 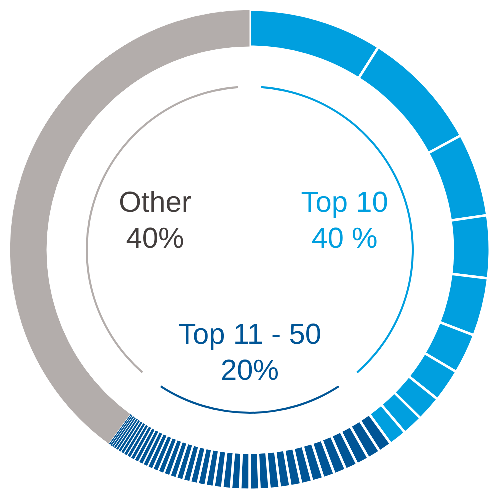 I want to click on slice-label: Top 10, so click(x=344, y=203).